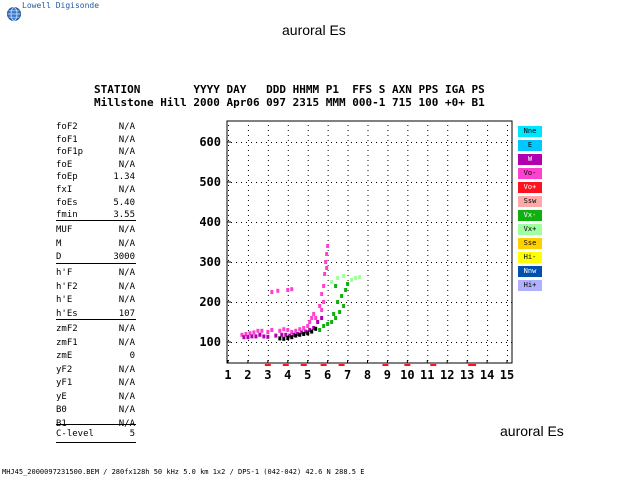 The height and width of the screenshot is (480, 640). I want to click on param-separator, so click(96, 263).